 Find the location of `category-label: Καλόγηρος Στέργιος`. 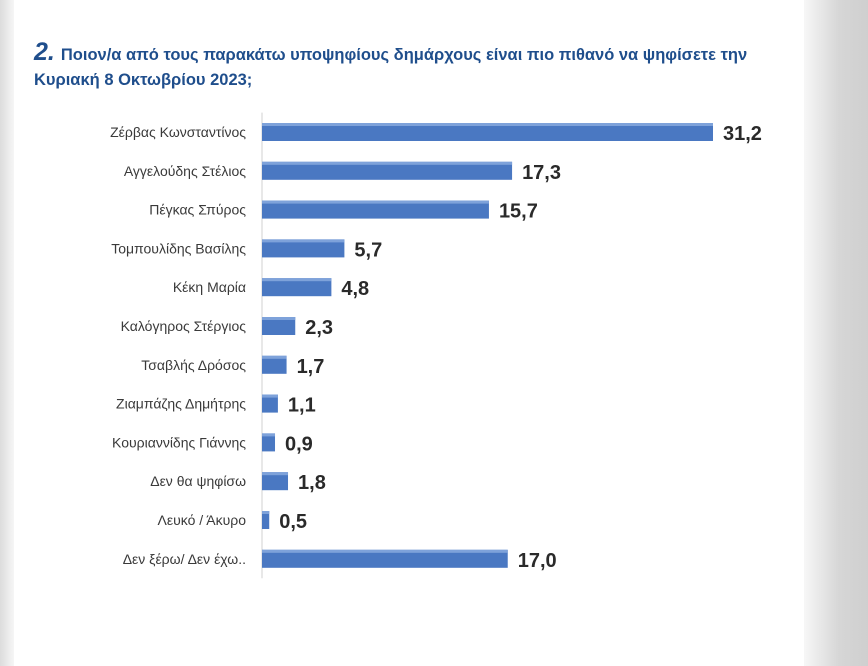

category-label: Καλόγηρος Στέργιος is located at coordinates (184, 326).